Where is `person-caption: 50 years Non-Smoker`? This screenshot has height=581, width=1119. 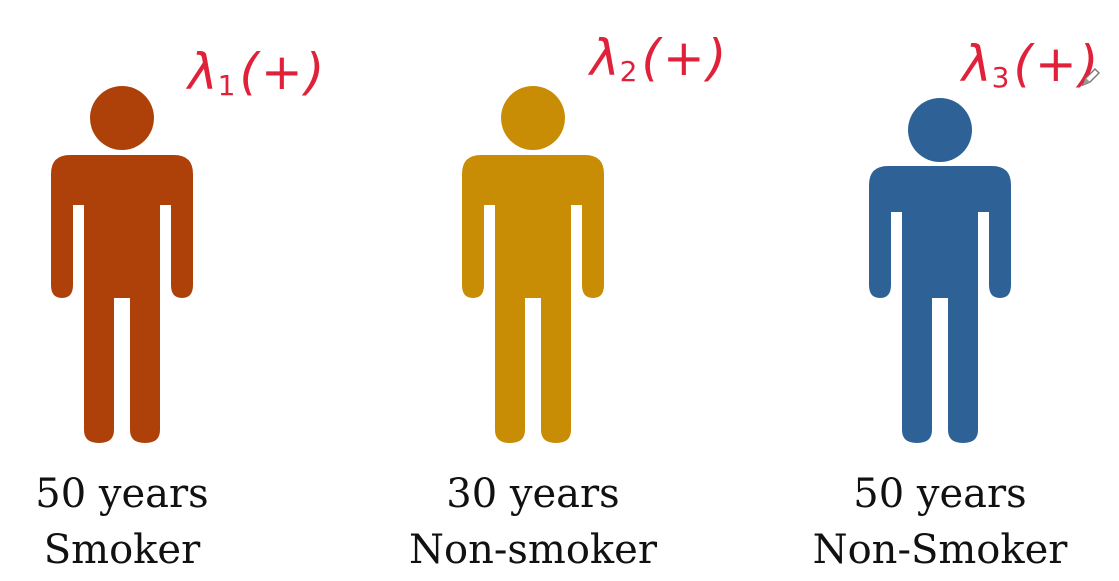
person-caption: 50 years Non-Smoker is located at coordinates (940, 522).